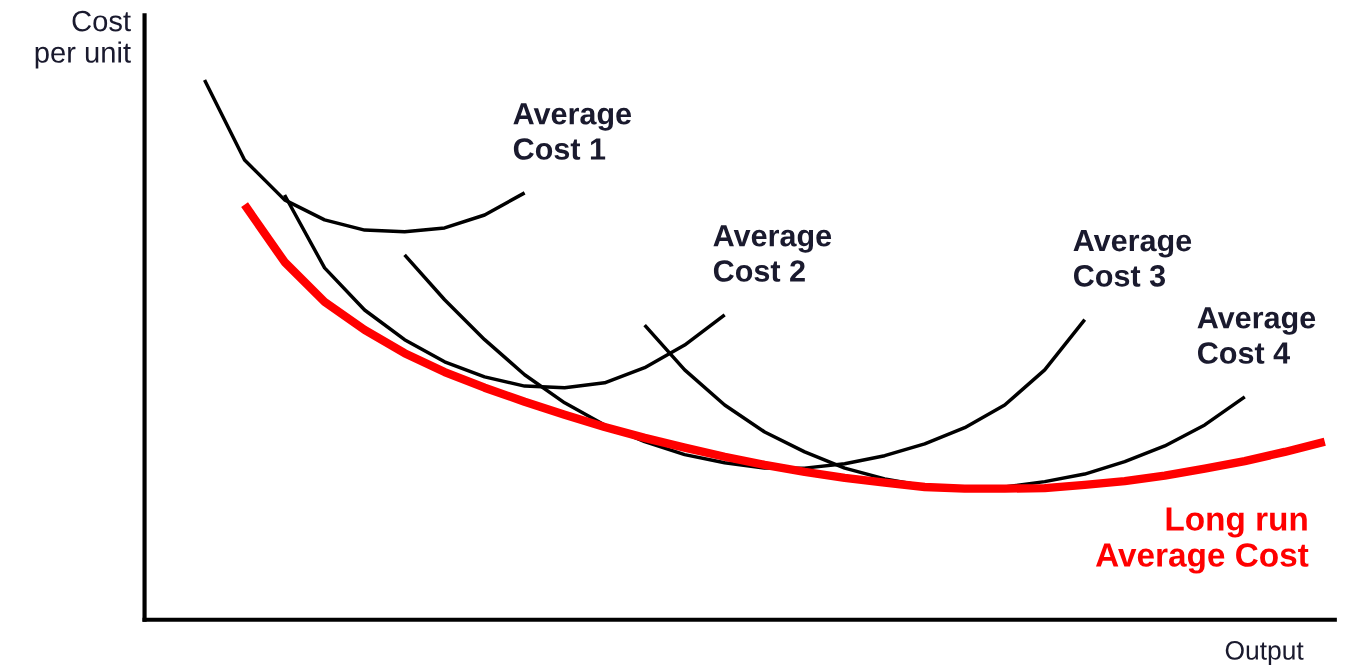 The height and width of the screenshot is (665, 1351). What do you see at coordinates (1132, 258) in the screenshot?
I see `series-label: Average Cost 3` at bounding box center [1132, 258].